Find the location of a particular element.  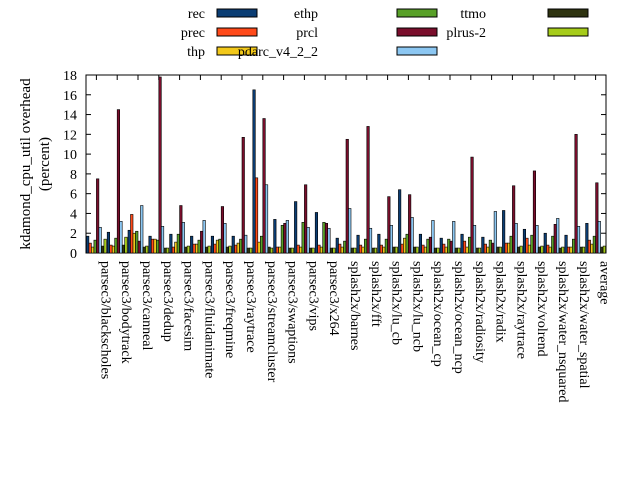

x-tick-label: parsec3/facesim is located at coordinates (188, 306).